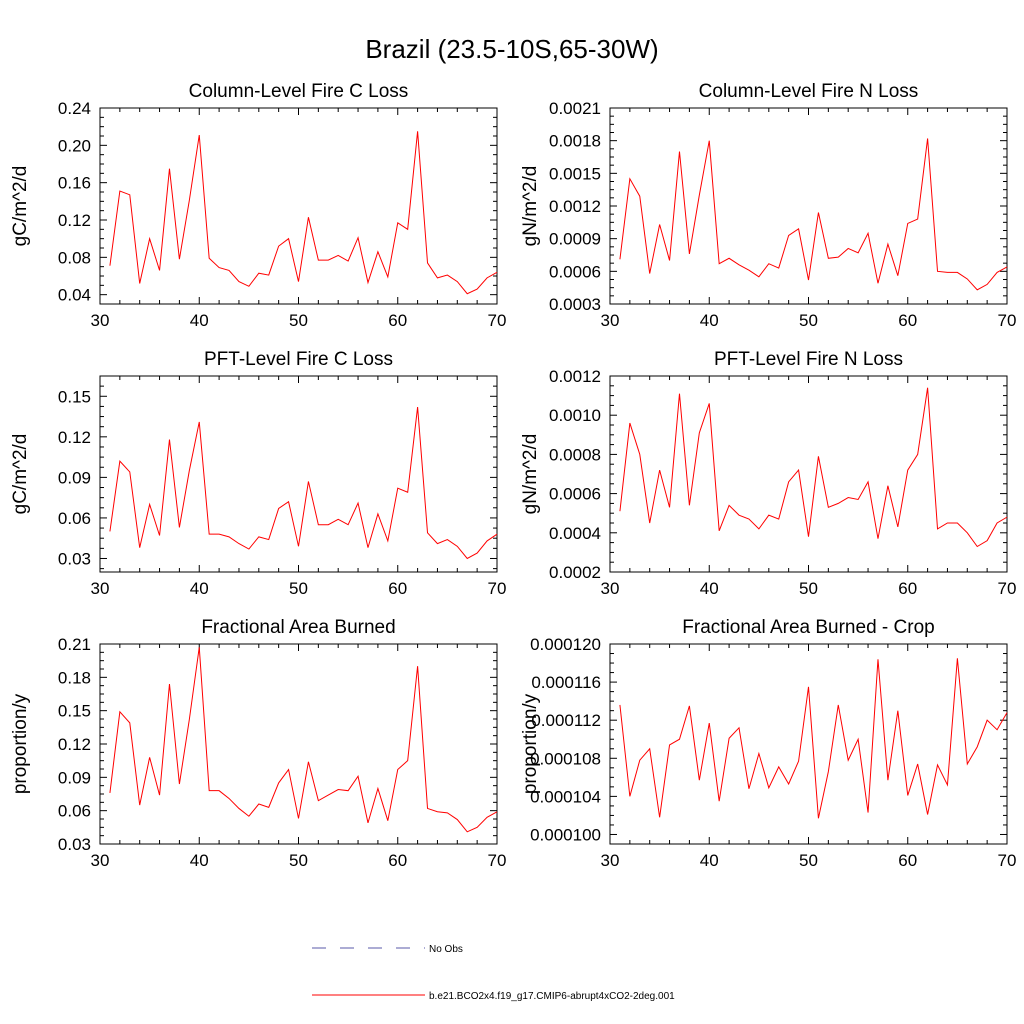 The image size is (1024, 1024). I want to click on y-tick-label: 0.08, so click(74, 257).